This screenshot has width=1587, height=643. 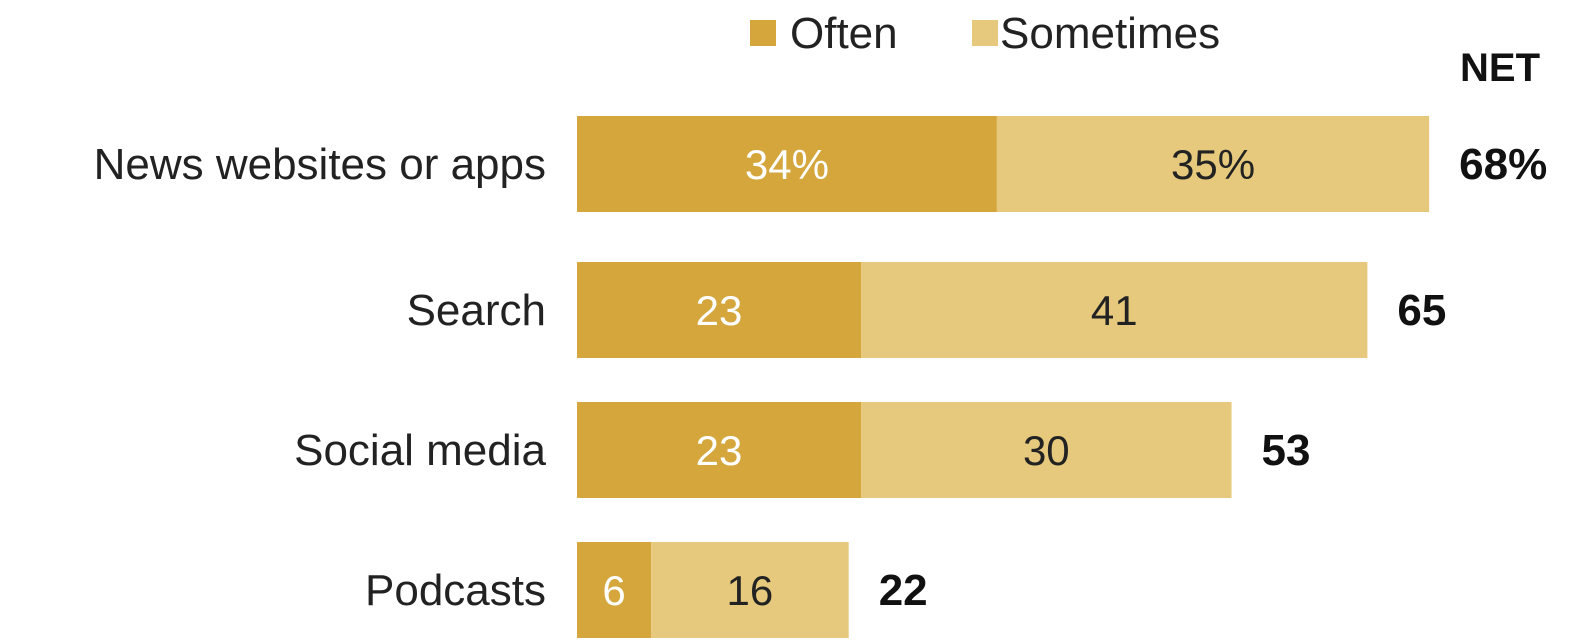 I want to click on bar-value-label-sometimes: 16, so click(x=750, y=590).